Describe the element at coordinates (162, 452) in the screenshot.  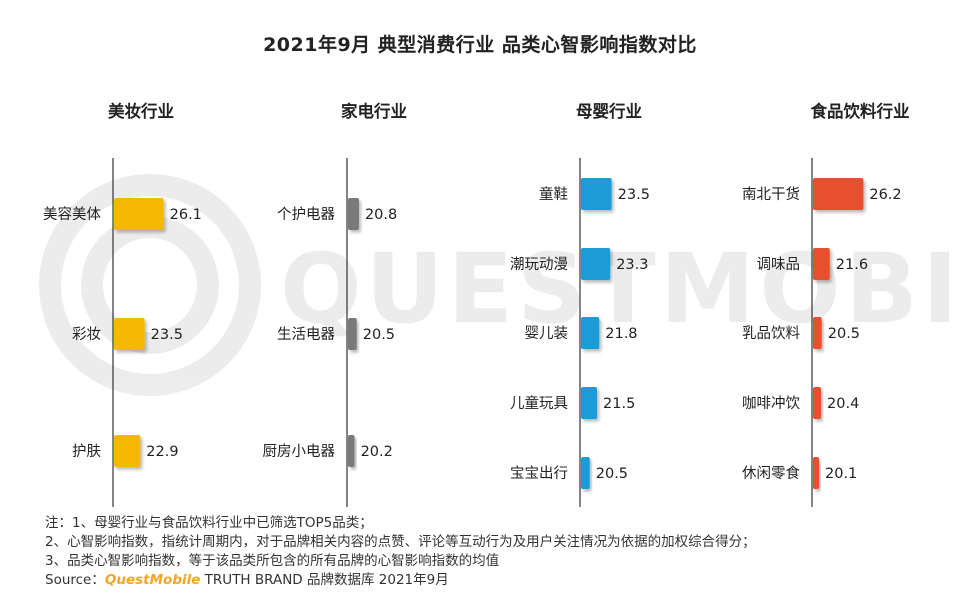
I see `value-label: 22.9` at that location.